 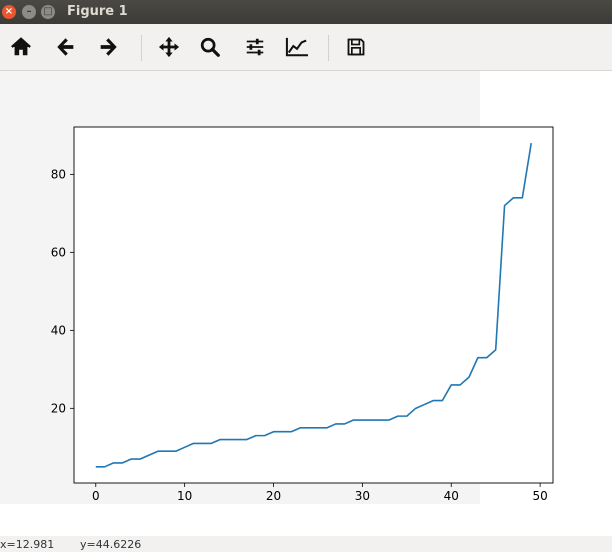 I want to click on x-tick-label: 30, so click(x=362, y=496).